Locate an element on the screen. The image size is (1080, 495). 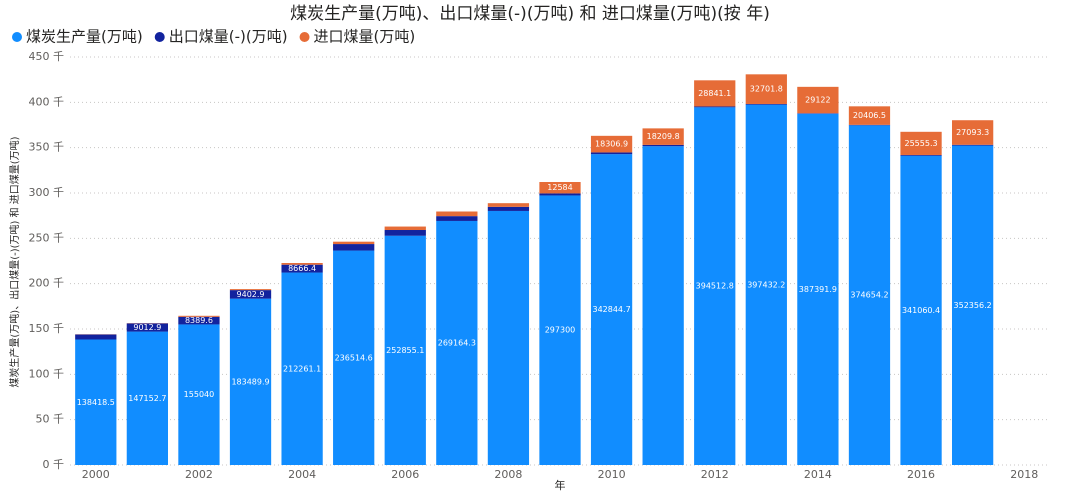
data-label: 27093.3 is located at coordinates (972, 132).